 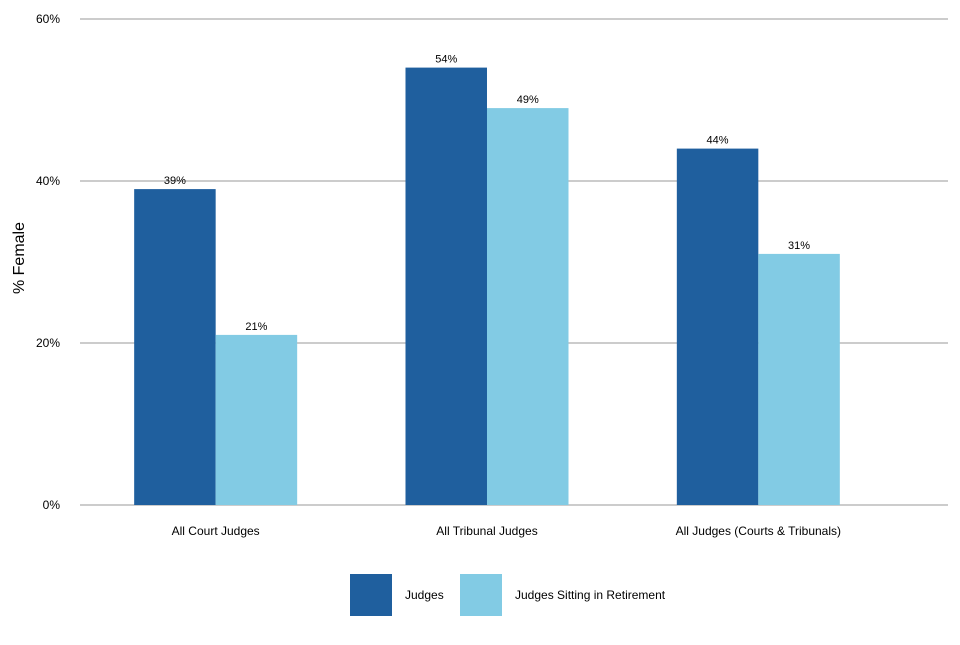 I want to click on data-label: 49%, so click(x=528, y=100).